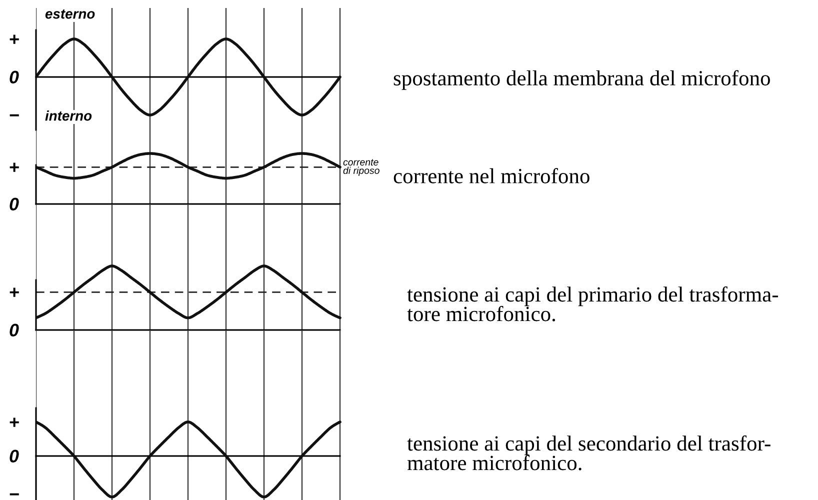 The image size is (818, 500). Describe the element at coordinates (592, 304) in the screenshot. I see `text: tensione ai capi del primario del trasforma- tore microfonico.` at that location.